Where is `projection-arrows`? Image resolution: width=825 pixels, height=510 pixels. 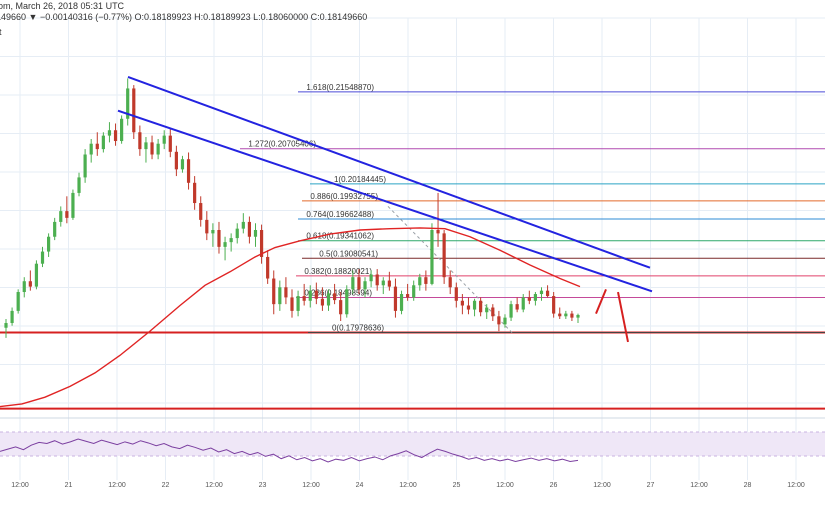
projection-arrows is located at coordinates (612, 315).